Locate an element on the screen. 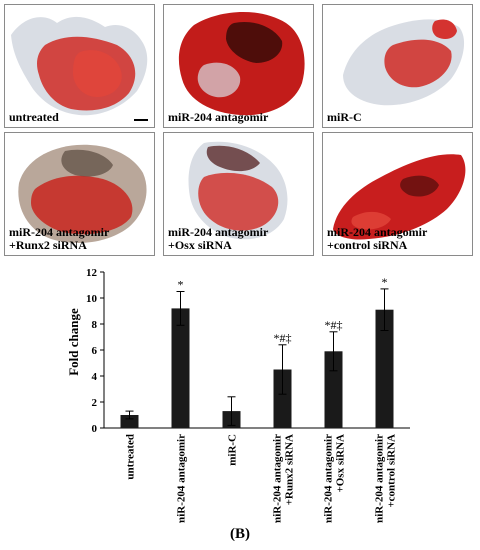  y-axis-label: Fold change is located at coordinates (73, 342).